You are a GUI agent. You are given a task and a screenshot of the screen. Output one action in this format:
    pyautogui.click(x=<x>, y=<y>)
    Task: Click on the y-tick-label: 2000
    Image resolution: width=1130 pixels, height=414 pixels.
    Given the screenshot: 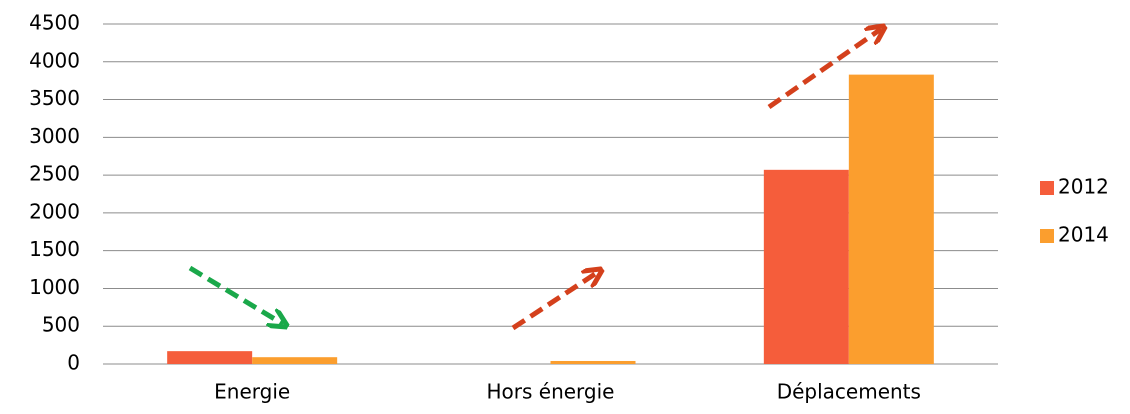 What is the action you would take?
    pyautogui.click(x=54, y=211)
    